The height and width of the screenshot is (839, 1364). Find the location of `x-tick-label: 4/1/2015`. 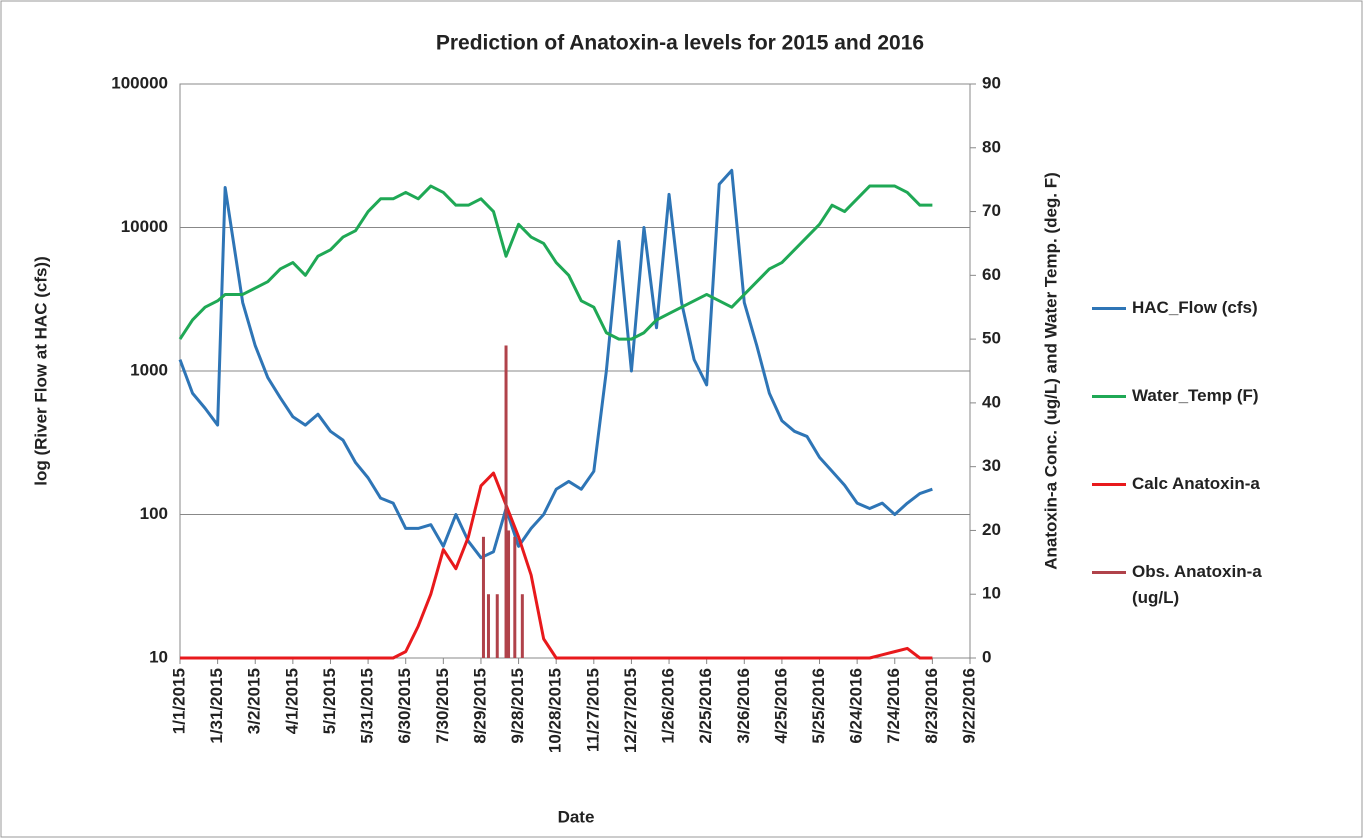

x-tick-label: 4/1/2015 is located at coordinates (291, 701).